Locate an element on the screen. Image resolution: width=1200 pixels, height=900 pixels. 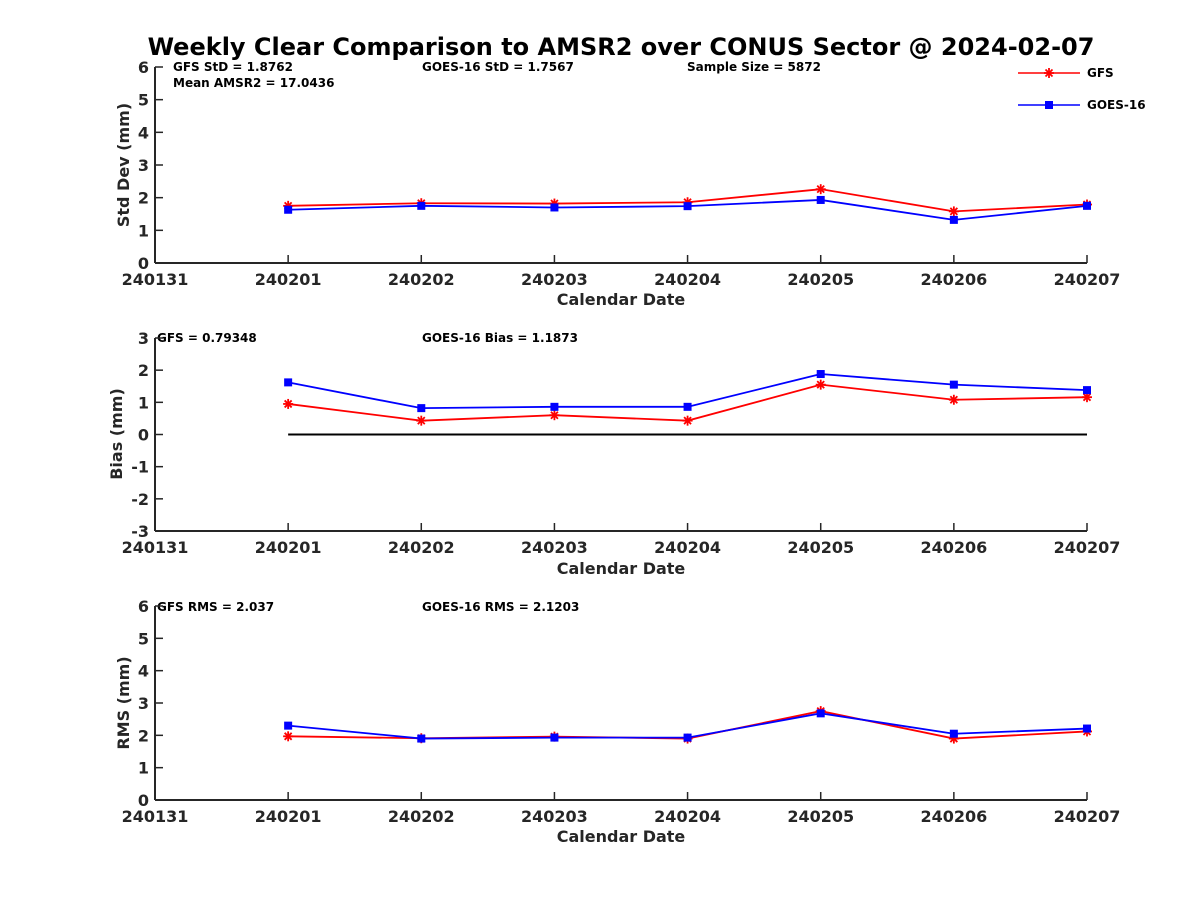
panel1-x-tick-label: 240204 is located at coordinates (687, 279).